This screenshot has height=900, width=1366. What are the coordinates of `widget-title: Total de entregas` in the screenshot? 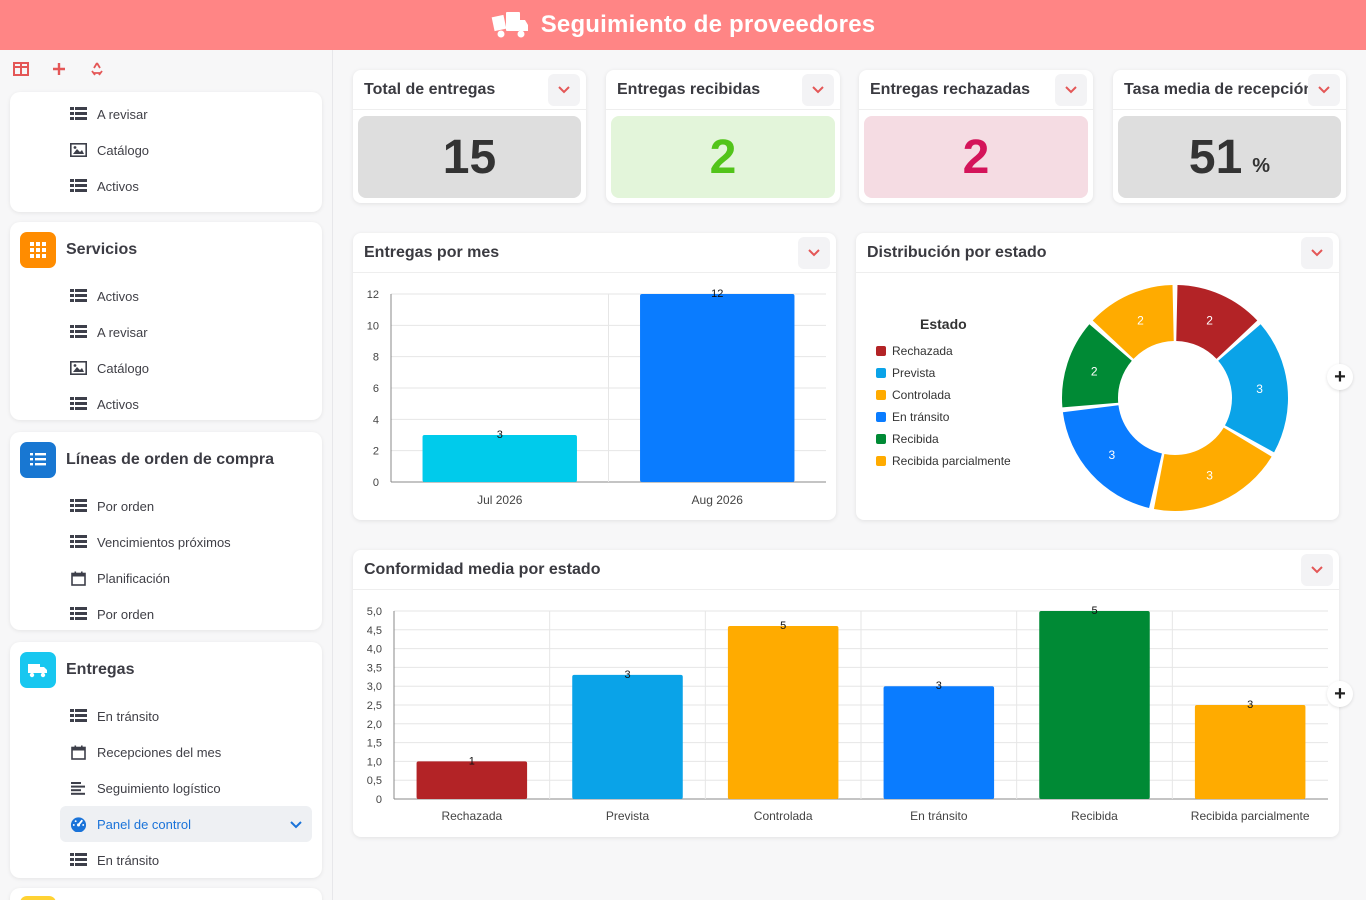 It's located at (430, 89).